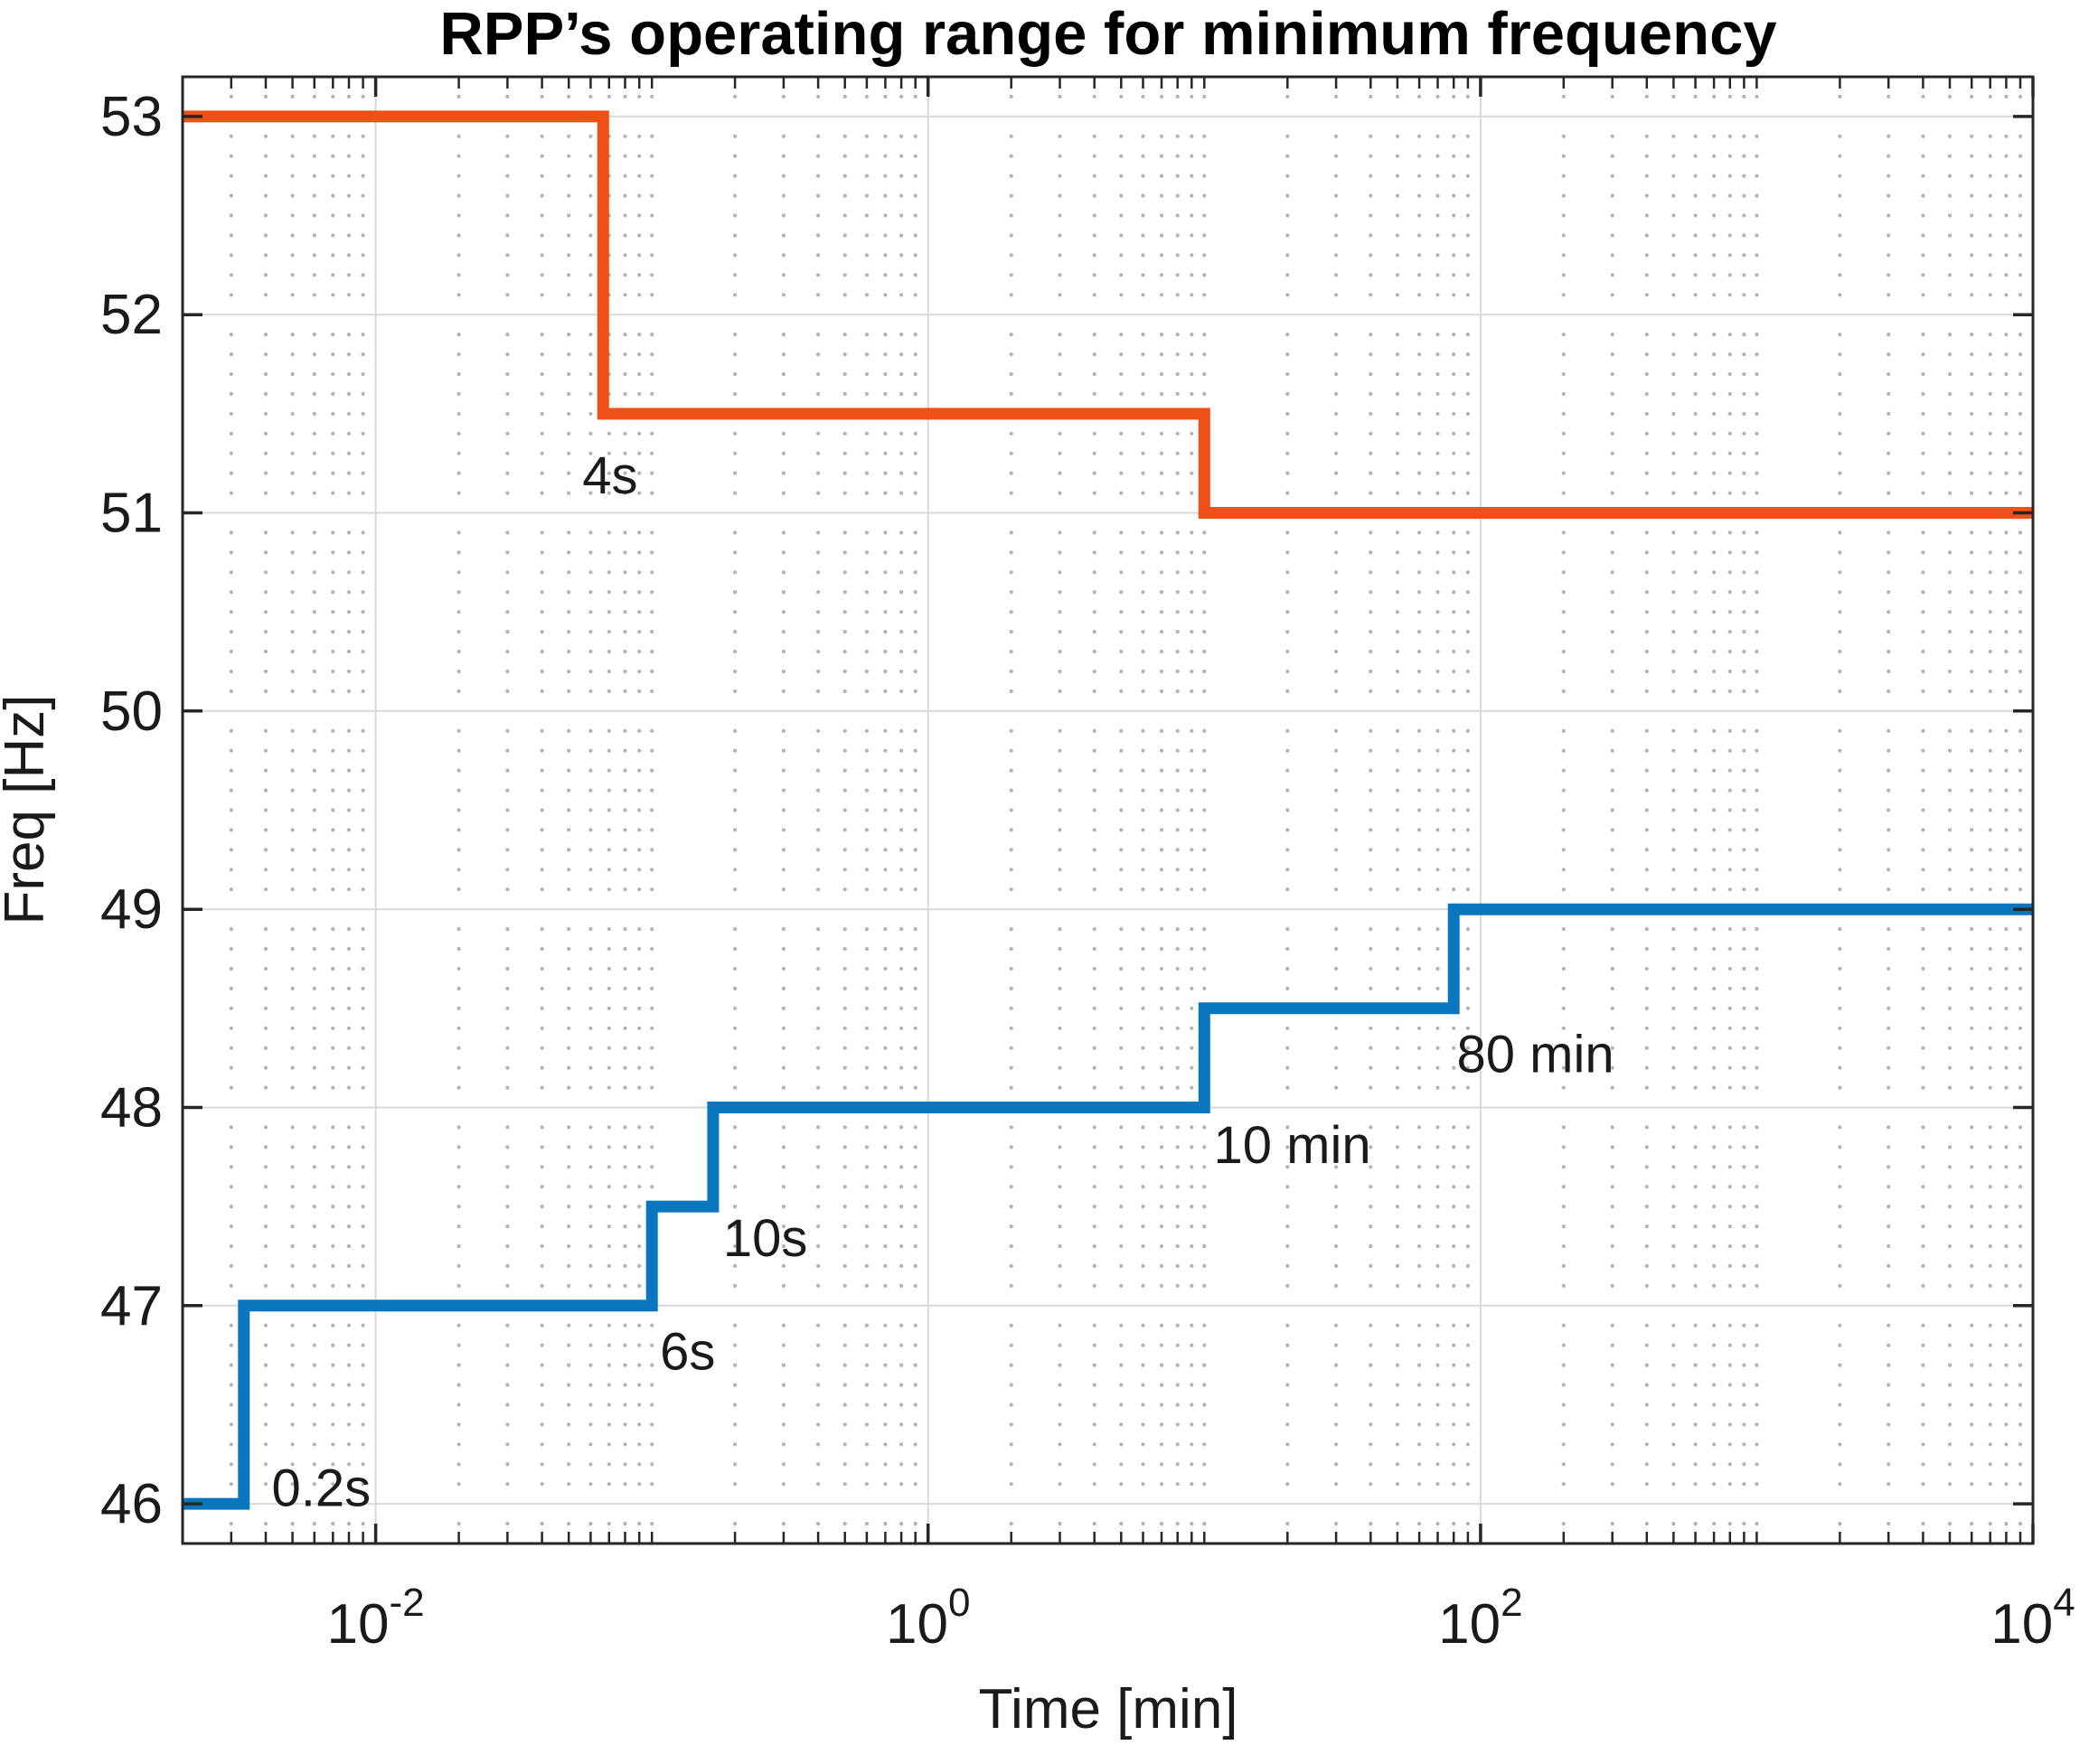 This screenshot has height=1764, width=2089. What do you see at coordinates (131, 117) in the screenshot?
I see `y-tick-label: 53` at bounding box center [131, 117].